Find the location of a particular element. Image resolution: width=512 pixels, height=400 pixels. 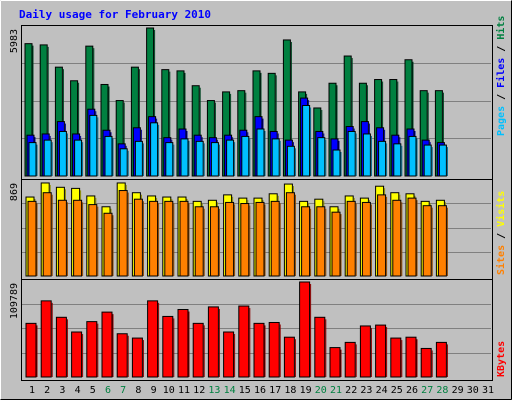

kbytes-bar-24-fill is located at coordinates (381, 351).